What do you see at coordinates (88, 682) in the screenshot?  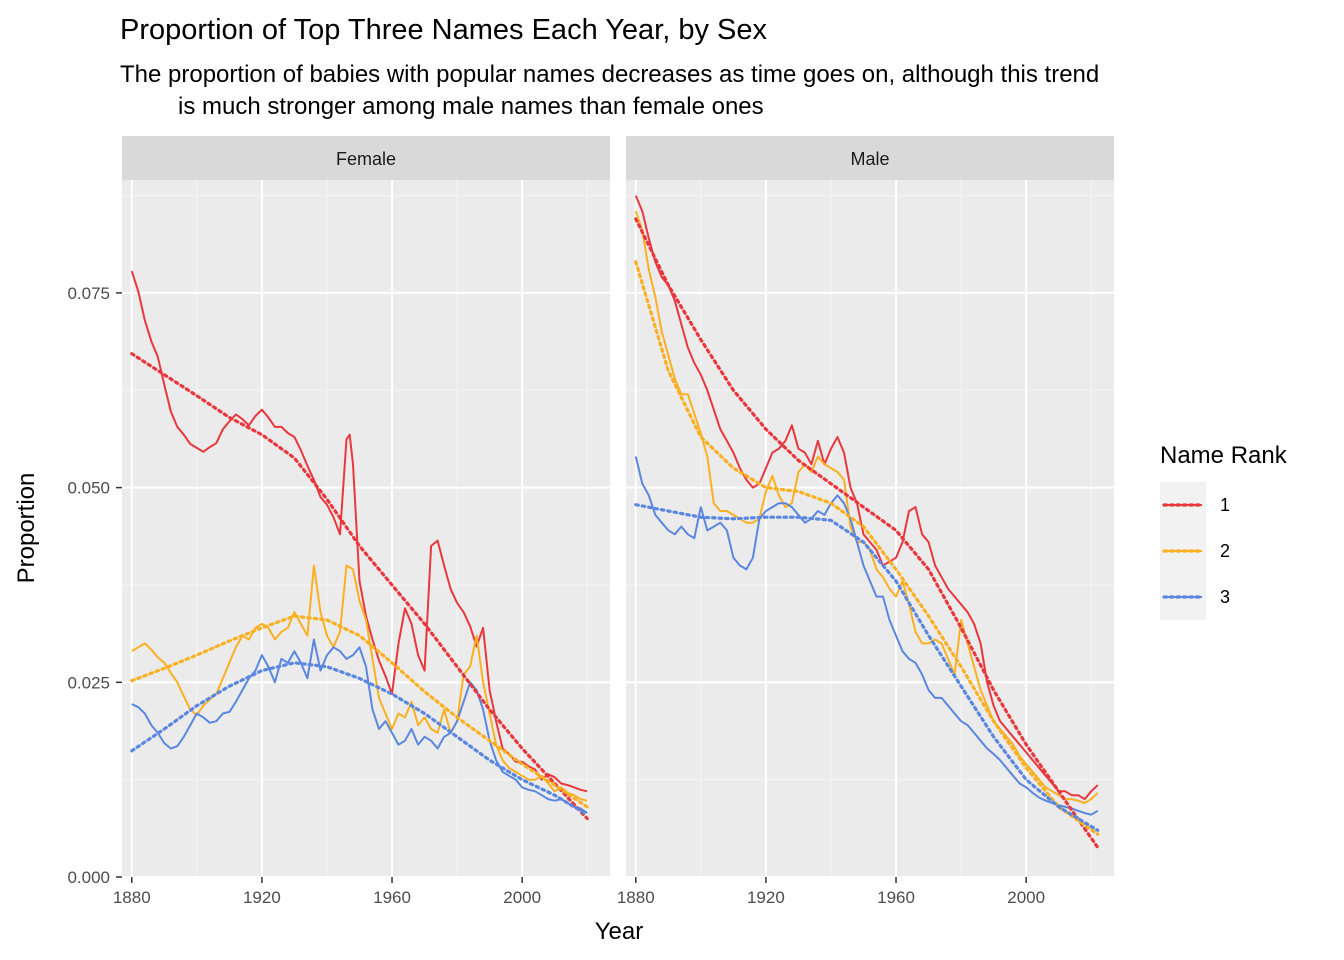 I see `y-tick-label: 0.025` at bounding box center [88, 682].